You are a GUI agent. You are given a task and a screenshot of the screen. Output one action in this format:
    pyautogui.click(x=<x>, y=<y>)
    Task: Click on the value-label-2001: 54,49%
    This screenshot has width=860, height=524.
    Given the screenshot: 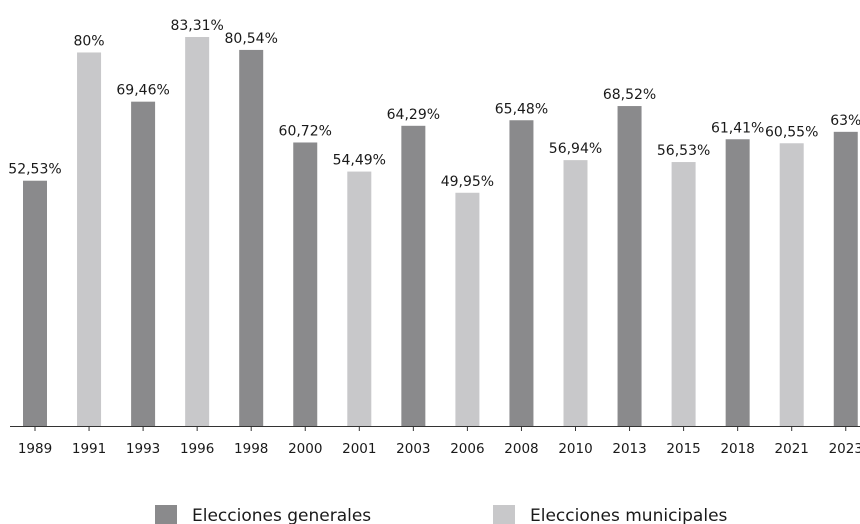 What is the action you would take?
    pyautogui.click(x=359, y=161)
    